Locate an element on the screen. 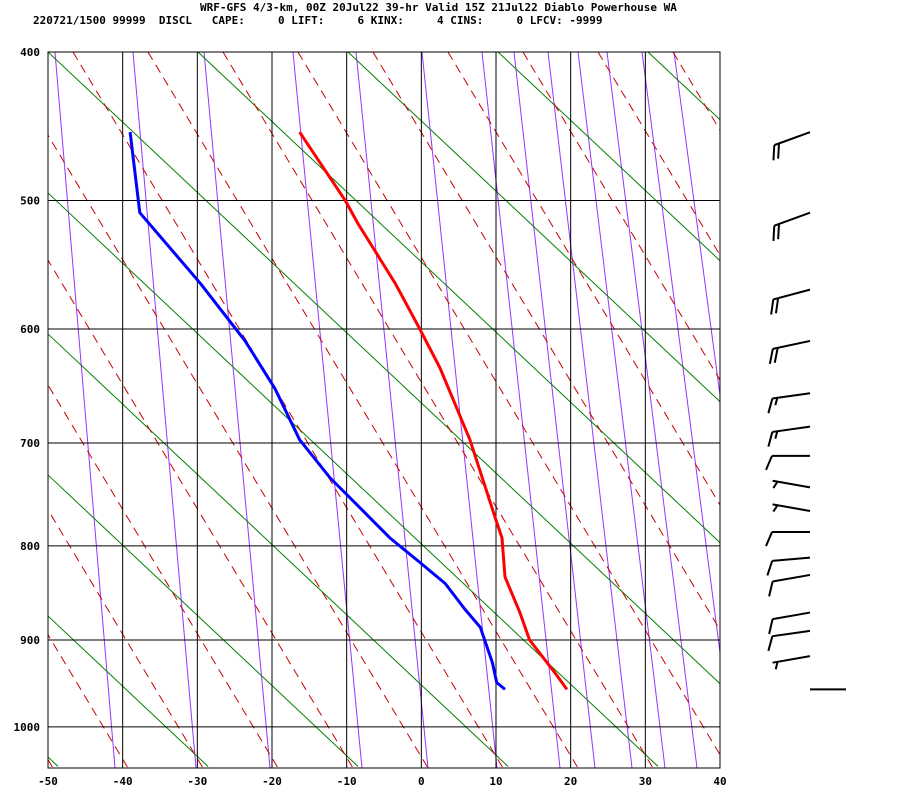 The width and height of the screenshot is (900, 800). x-tick-label: -40 is located at coordinates (123, 781).